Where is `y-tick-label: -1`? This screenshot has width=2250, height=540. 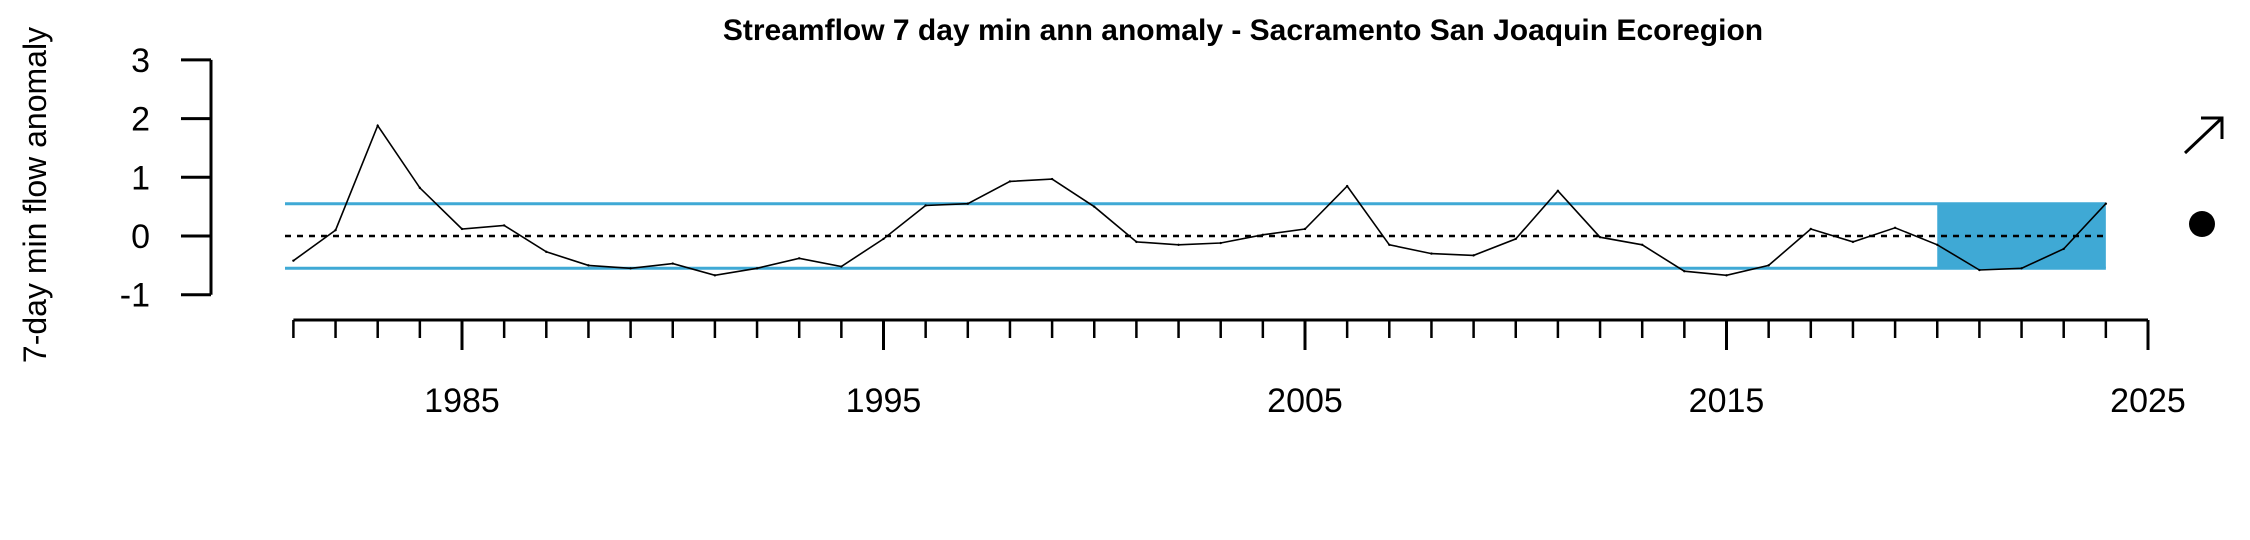
y-tick-label: -1 is located at coordinates (135, 296).